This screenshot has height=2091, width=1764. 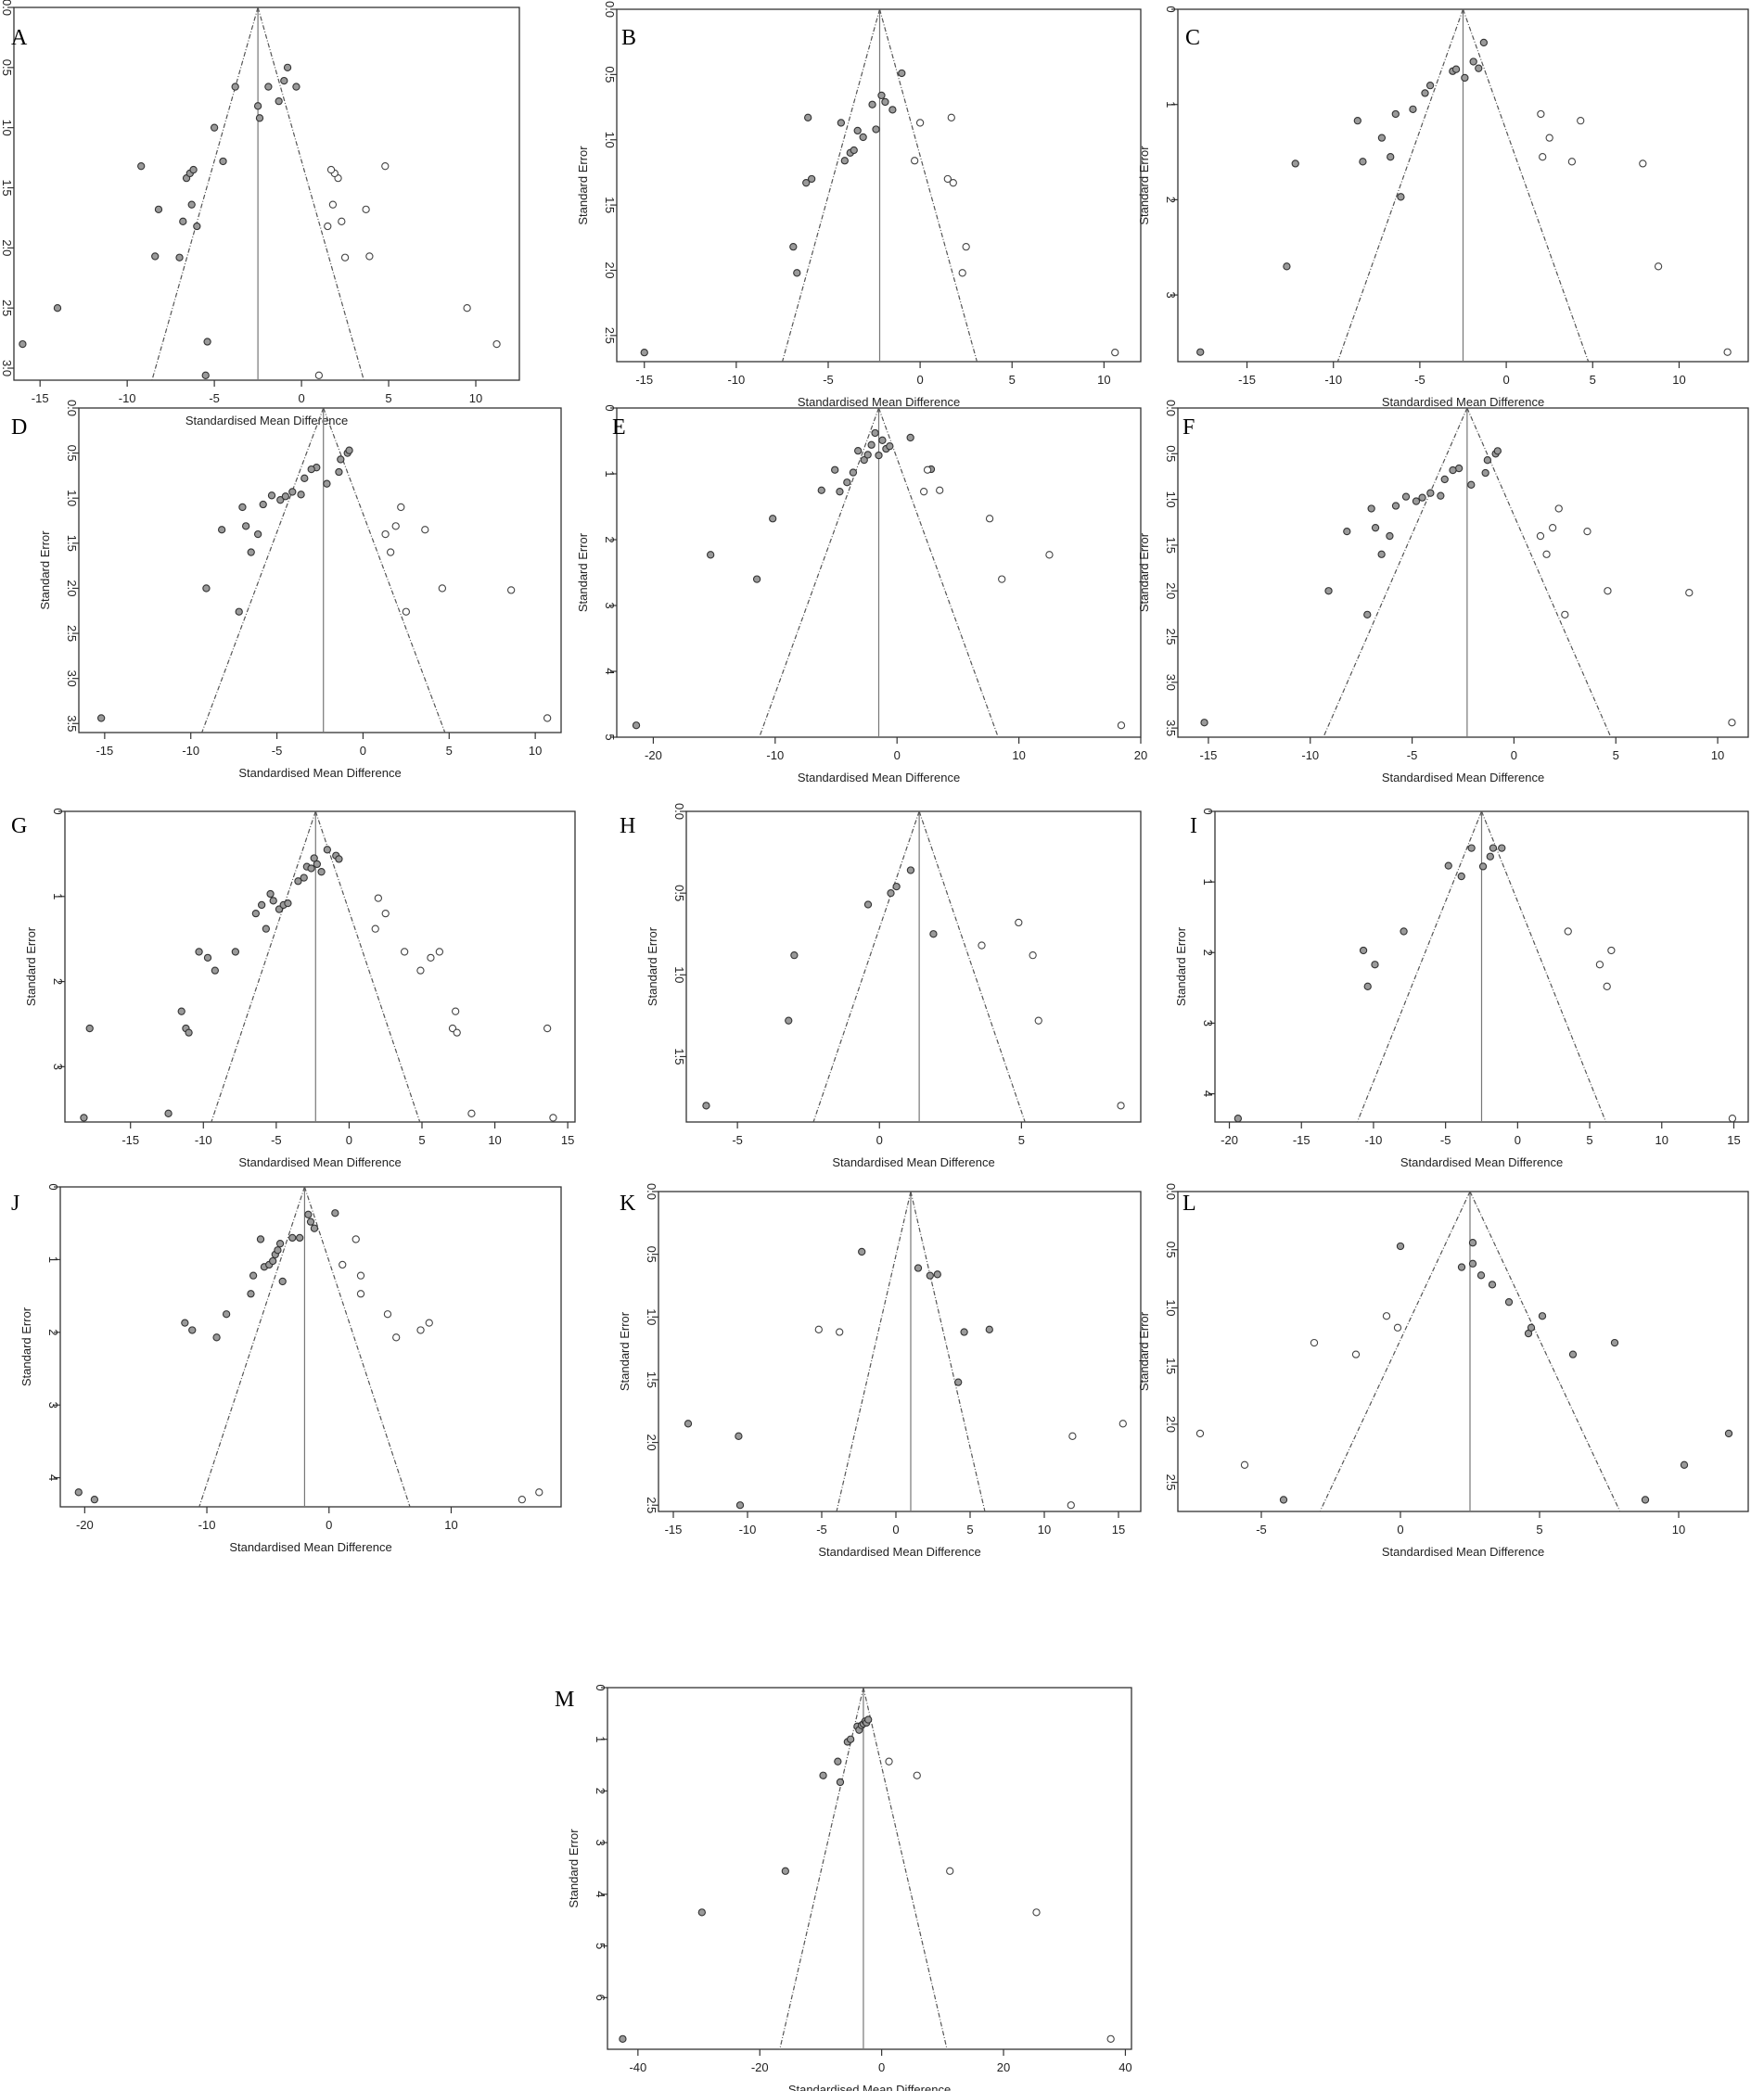 What do you see at coordinates (679, 974) in the screenshot?
I see `y-tick-label: 1.0` at bounding box center [679, 974].